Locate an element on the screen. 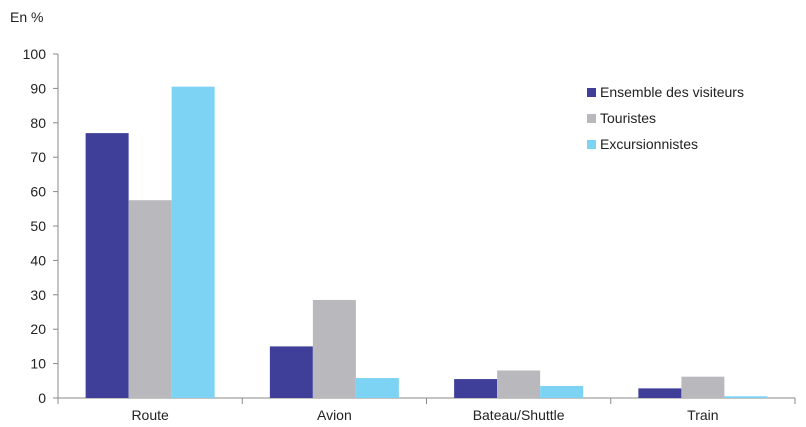 The height and width of the screenshot is (427, 806). legend-label: Excursionnistes is located at coordinates (649, 144).